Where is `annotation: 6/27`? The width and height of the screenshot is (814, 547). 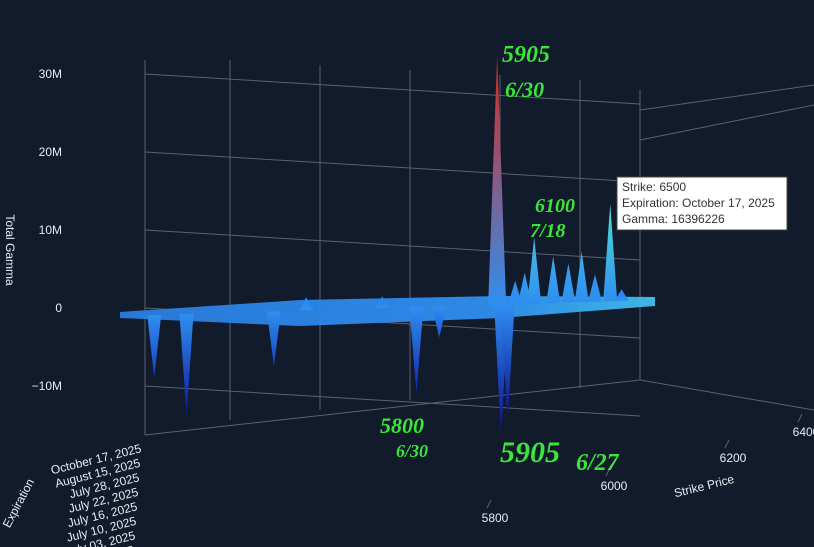 annotation: 6/27 is located at coordinates (598, 463).